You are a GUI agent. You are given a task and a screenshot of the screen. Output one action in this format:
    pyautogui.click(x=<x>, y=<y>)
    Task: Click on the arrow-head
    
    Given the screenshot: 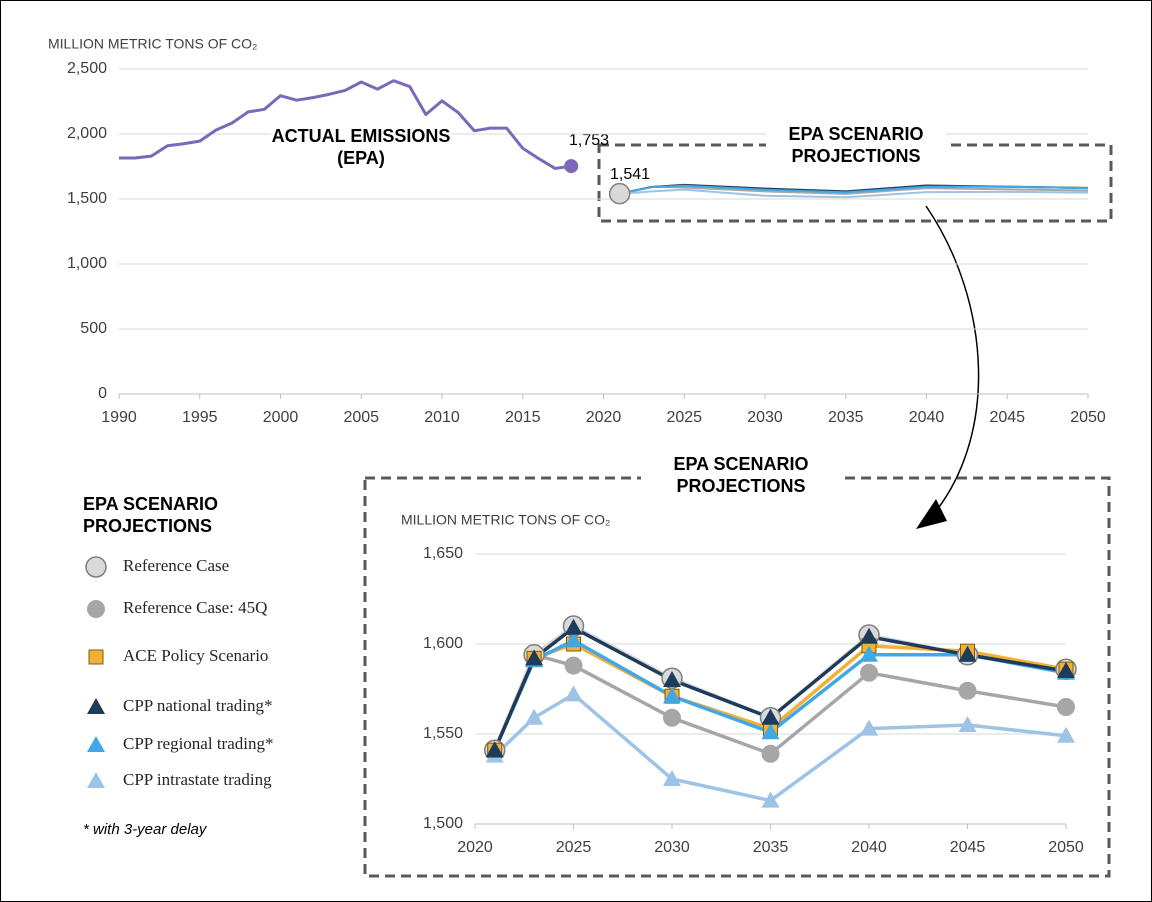 What is the action you would take?
    pyautogui.click(x=931, y=514)
    